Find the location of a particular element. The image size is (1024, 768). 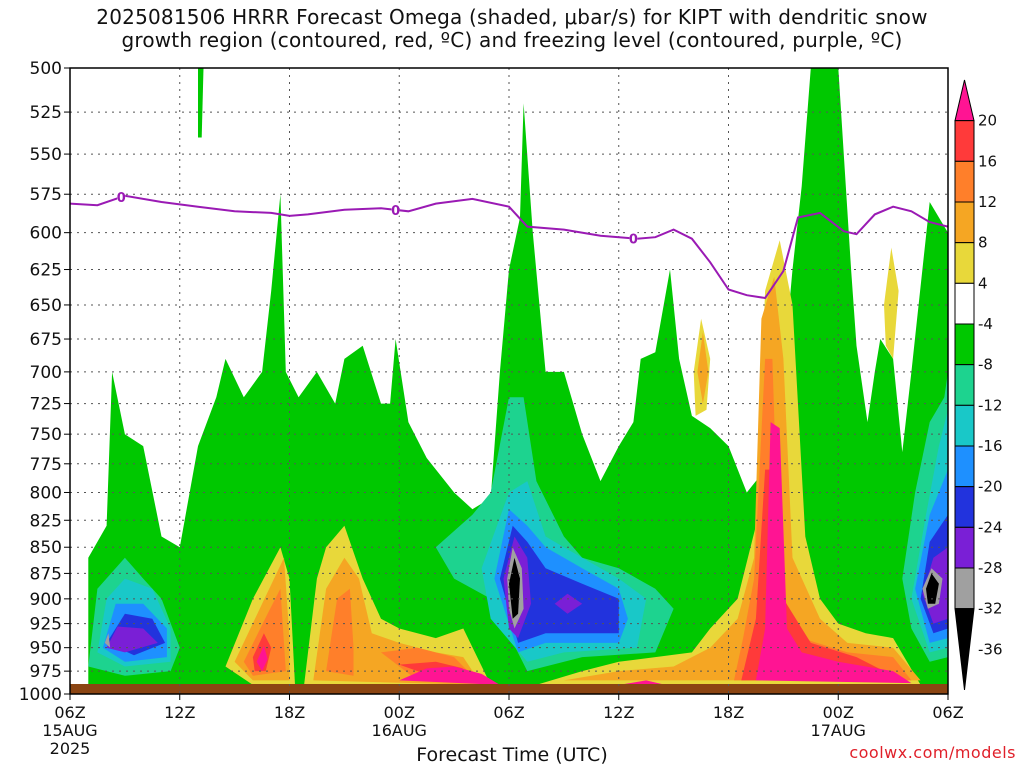

colorbar-label: -12 is located at coordinates (990, 405).